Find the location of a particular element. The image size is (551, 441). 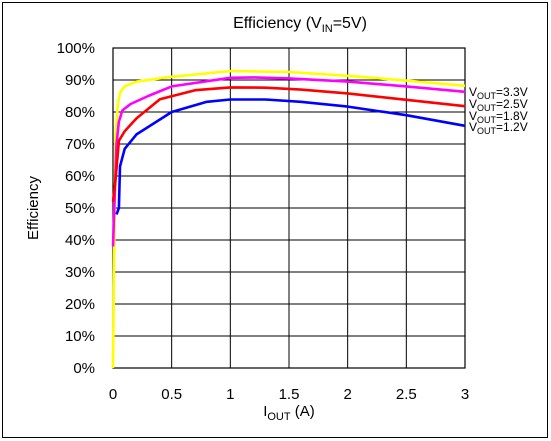

x-tick-label: 1.5 is located at coordinates (289, 394).